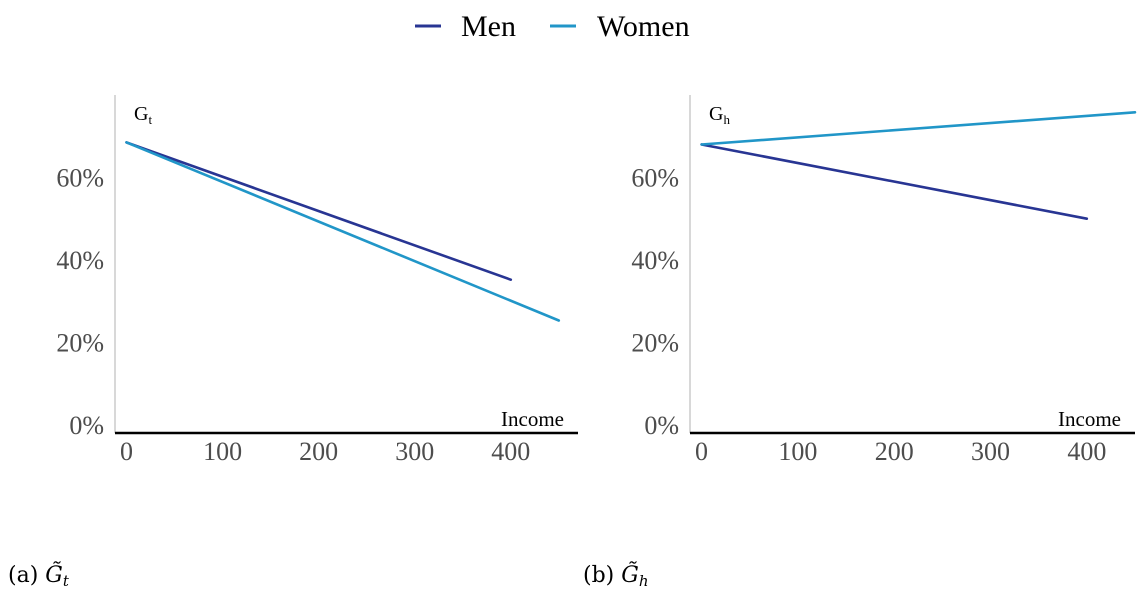 The width and height of the screenshot is (1140, 592). Describe the element at coordinates (599, 575) in the screenshot. I see `caption-b-prefix: (b)` at that location.